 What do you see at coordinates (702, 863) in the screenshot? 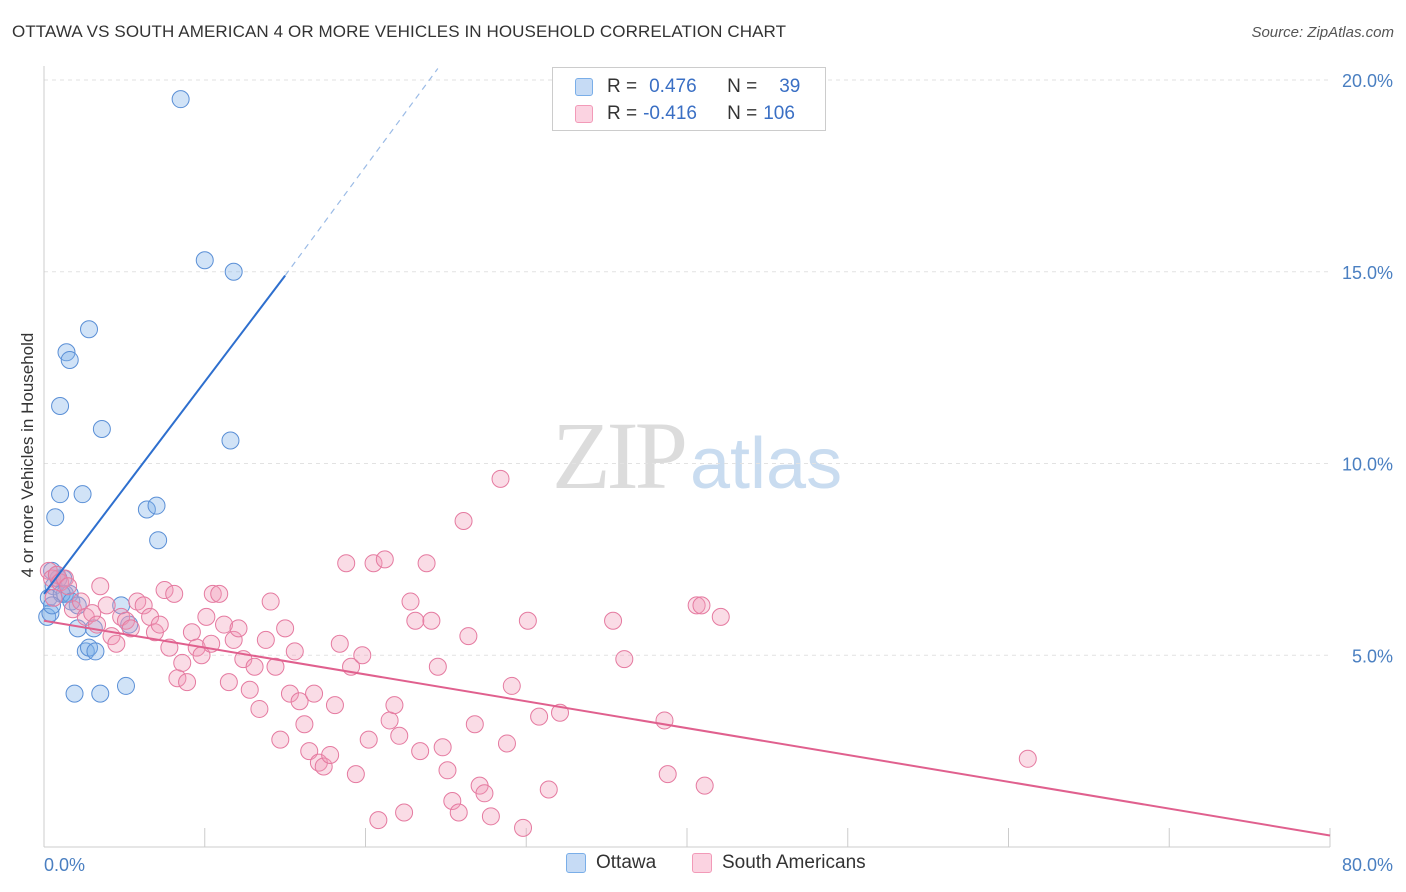
I see `bottom-legend-swatch-south-americans` at bounding box center [702, 863].